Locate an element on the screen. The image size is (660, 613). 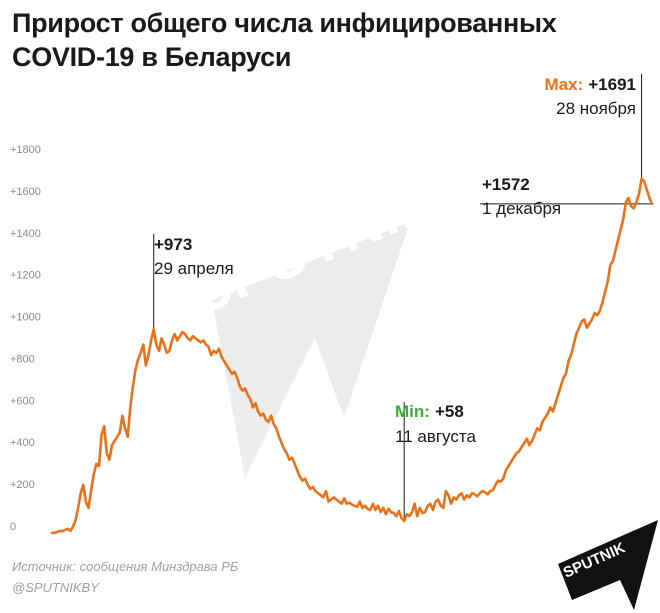
annotation-min-value: +58 is located at coordinates (449, 411).